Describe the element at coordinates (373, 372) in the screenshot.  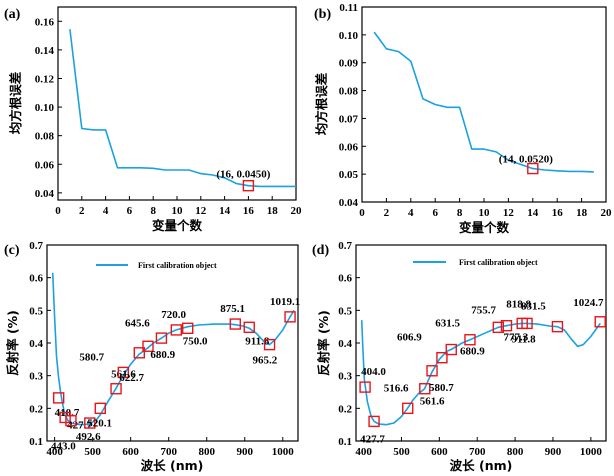
I see `marker-label: 404.0` at that location.